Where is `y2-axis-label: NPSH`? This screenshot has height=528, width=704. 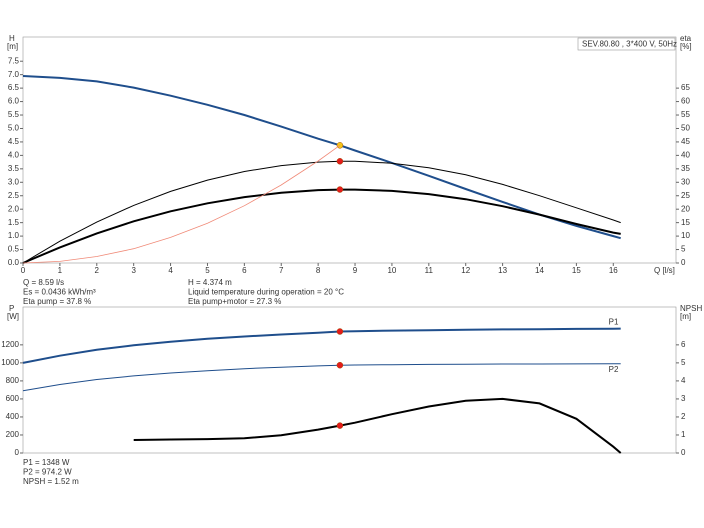 y2-axis-label: NPSH is located at coordinates (691, 308).